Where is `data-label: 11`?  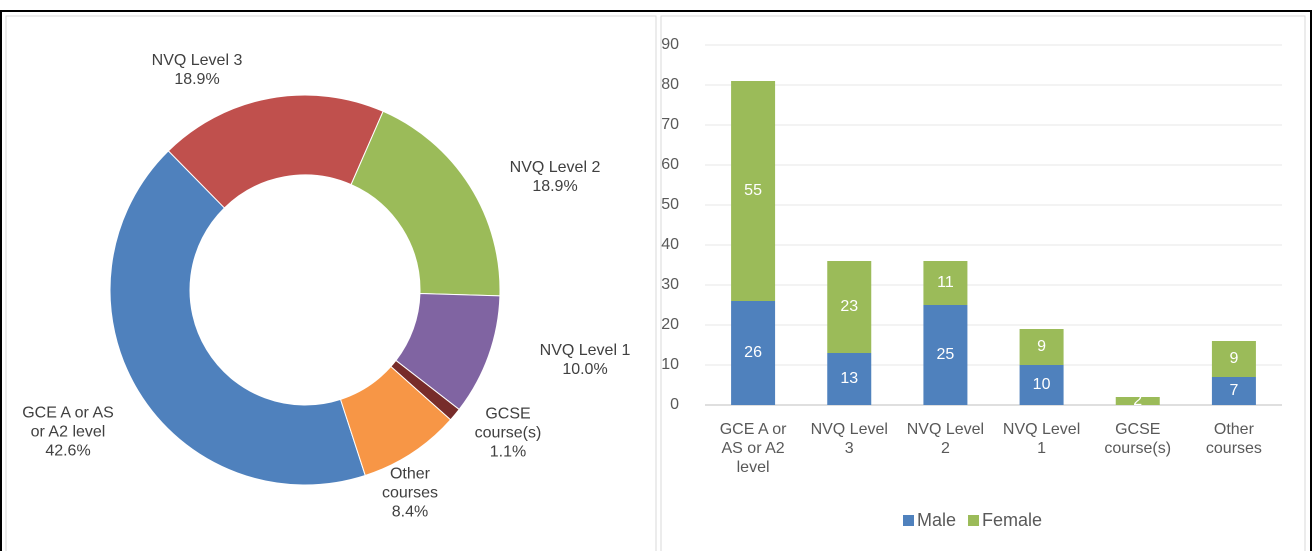
data-label: 11 is located at coordinates (945, 282).